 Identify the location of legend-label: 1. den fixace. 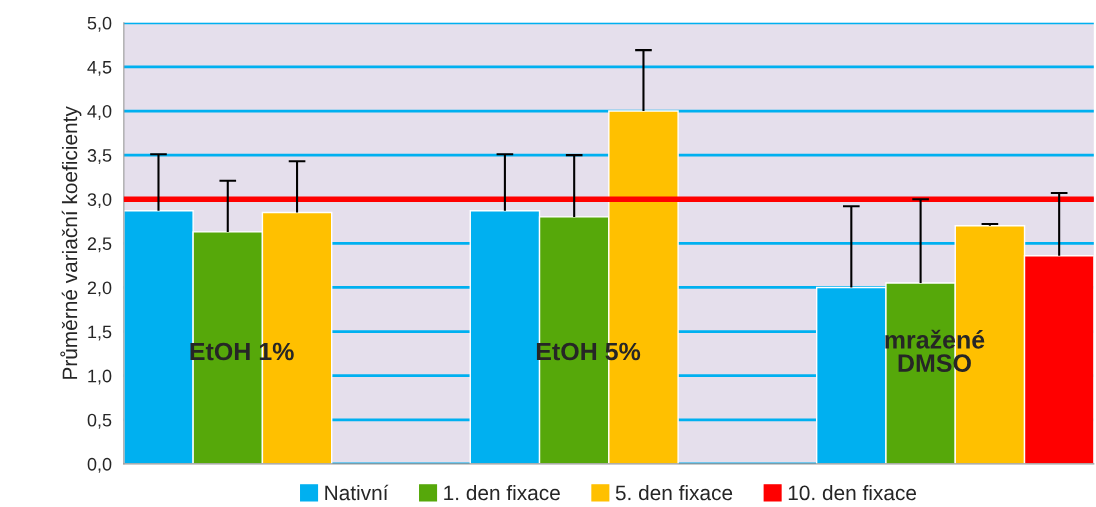
(502, 492).